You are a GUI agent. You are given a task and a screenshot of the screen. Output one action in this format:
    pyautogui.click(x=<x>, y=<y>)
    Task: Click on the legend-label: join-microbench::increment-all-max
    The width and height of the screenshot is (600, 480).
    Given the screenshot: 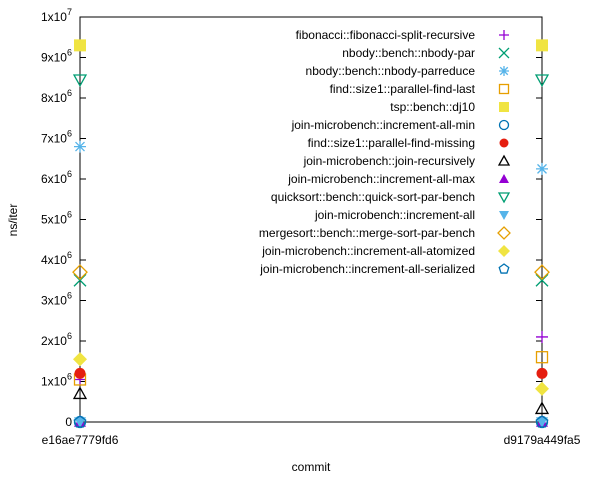 What is the action you would take?
    pyautogui.click(x=381, y=179)
    